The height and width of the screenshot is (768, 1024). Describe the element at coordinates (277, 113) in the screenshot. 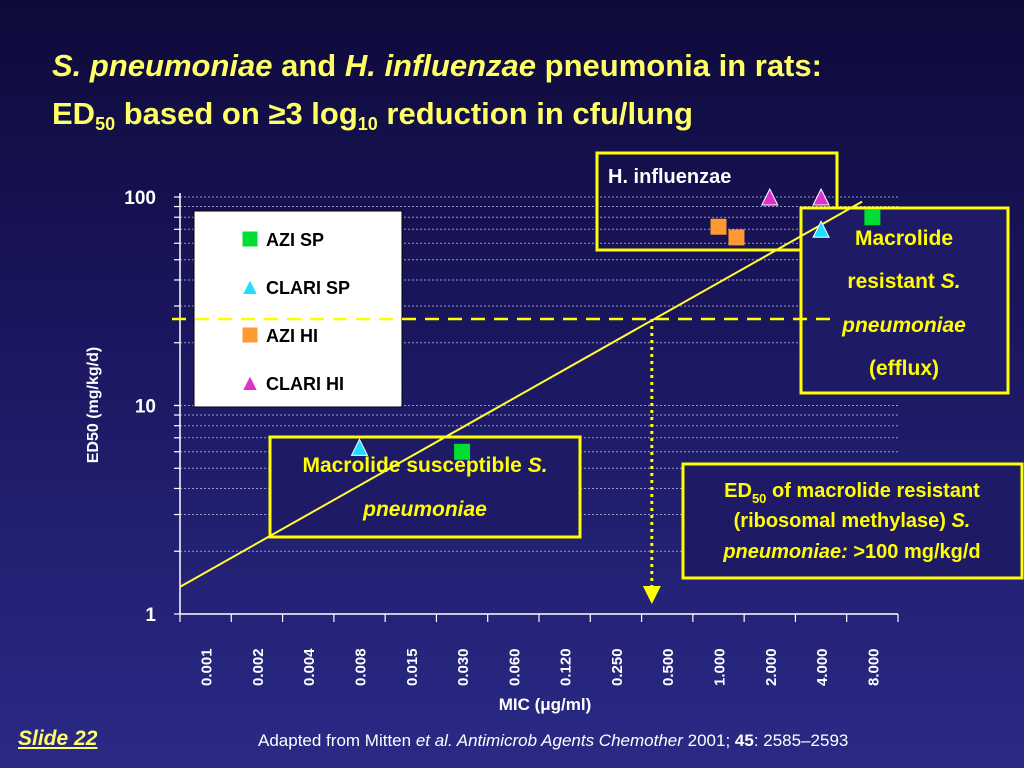

I see `title-geq: ≥` at that location.